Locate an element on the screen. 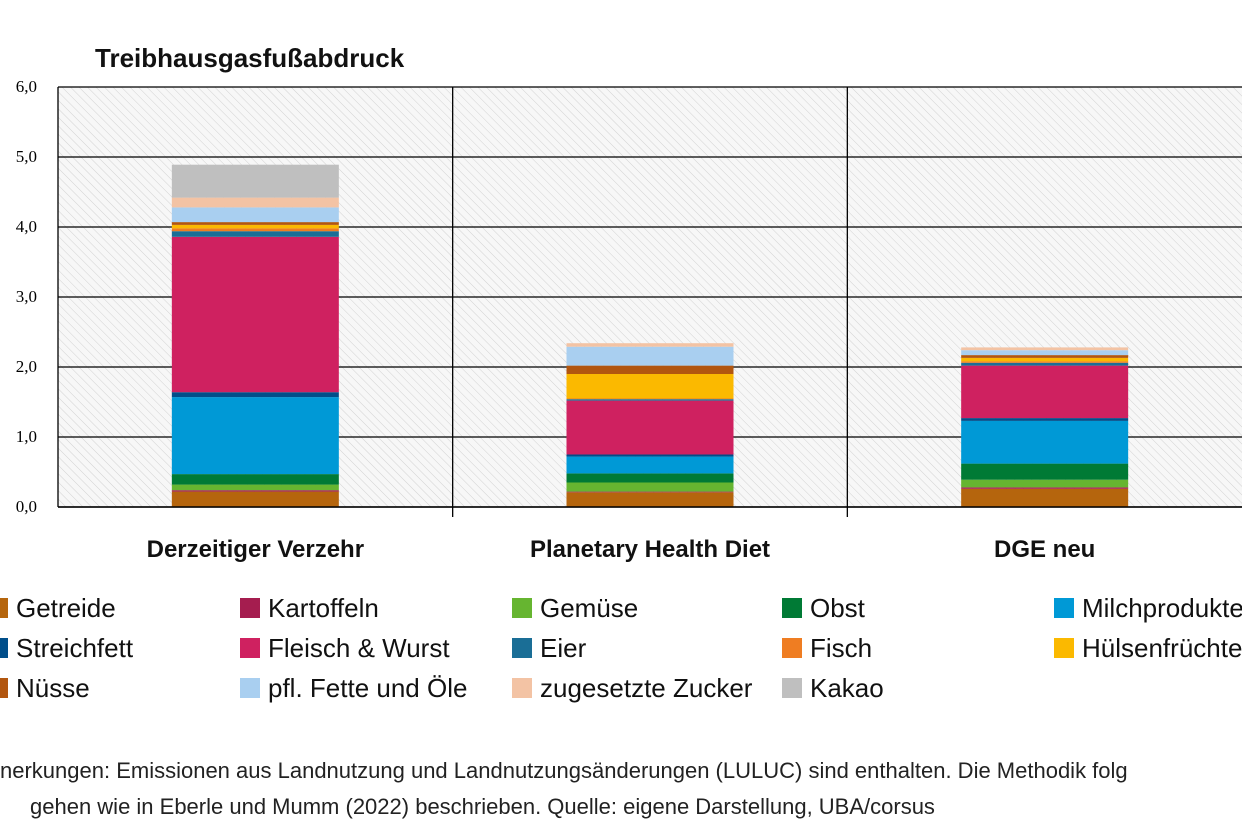  y-tick-label: 6,0 is located at coordinates (26, 86).